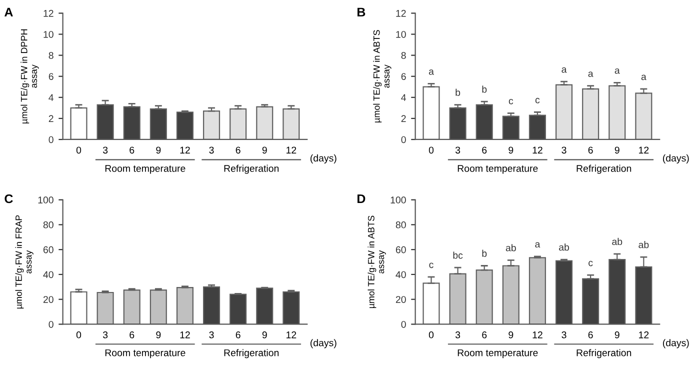 The width and height of the screenshot is (698, 377). Describe the element at coordinates (362, 199) in the screenshot. I see `chart-title: D` at that location.